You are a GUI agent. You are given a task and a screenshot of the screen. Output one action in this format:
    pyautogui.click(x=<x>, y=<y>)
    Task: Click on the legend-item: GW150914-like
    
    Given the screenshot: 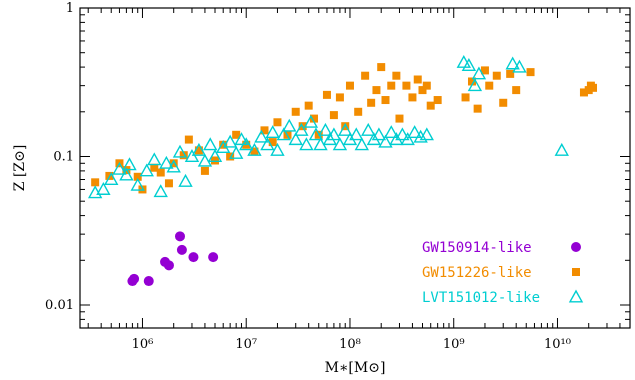 What is the action you would take?
    pyautogui.click(x=501, y=248)
    